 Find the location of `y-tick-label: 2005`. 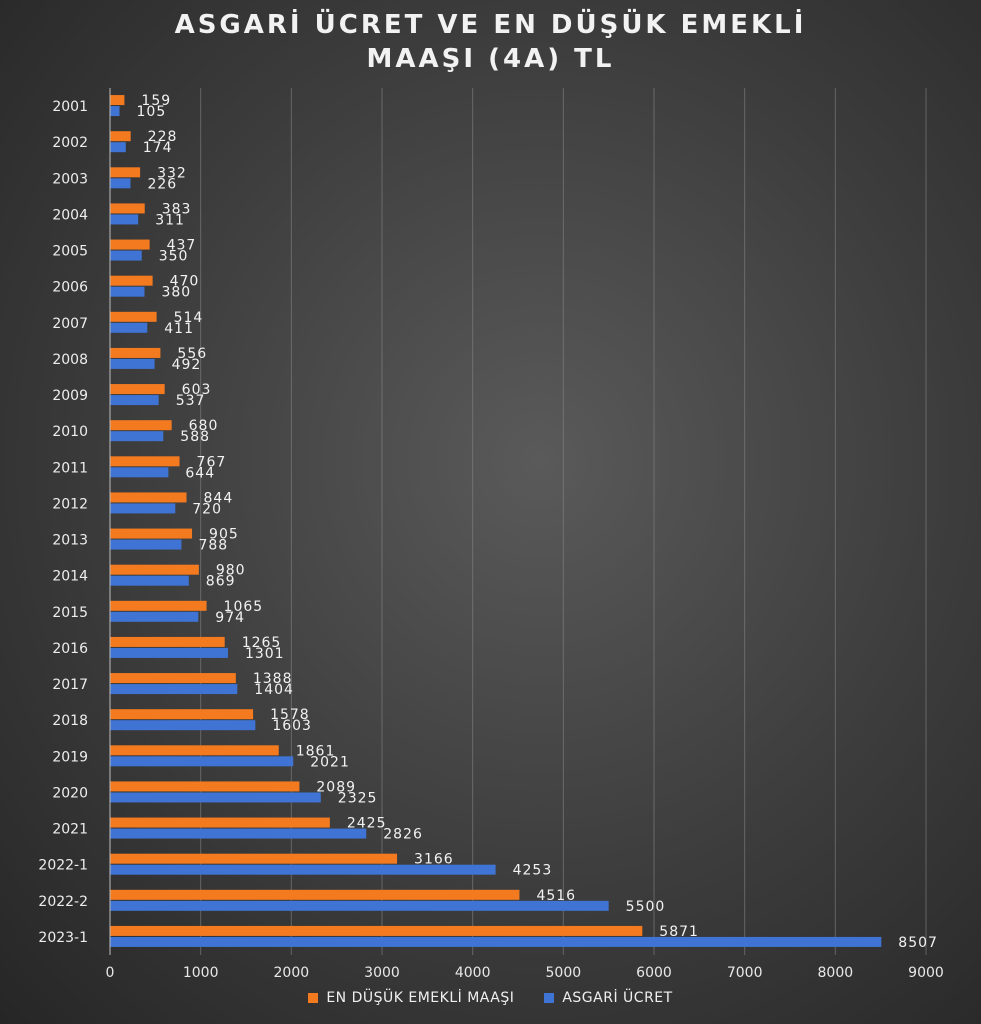

y-tick-label: 2005 is located at coordinates (70, 252).